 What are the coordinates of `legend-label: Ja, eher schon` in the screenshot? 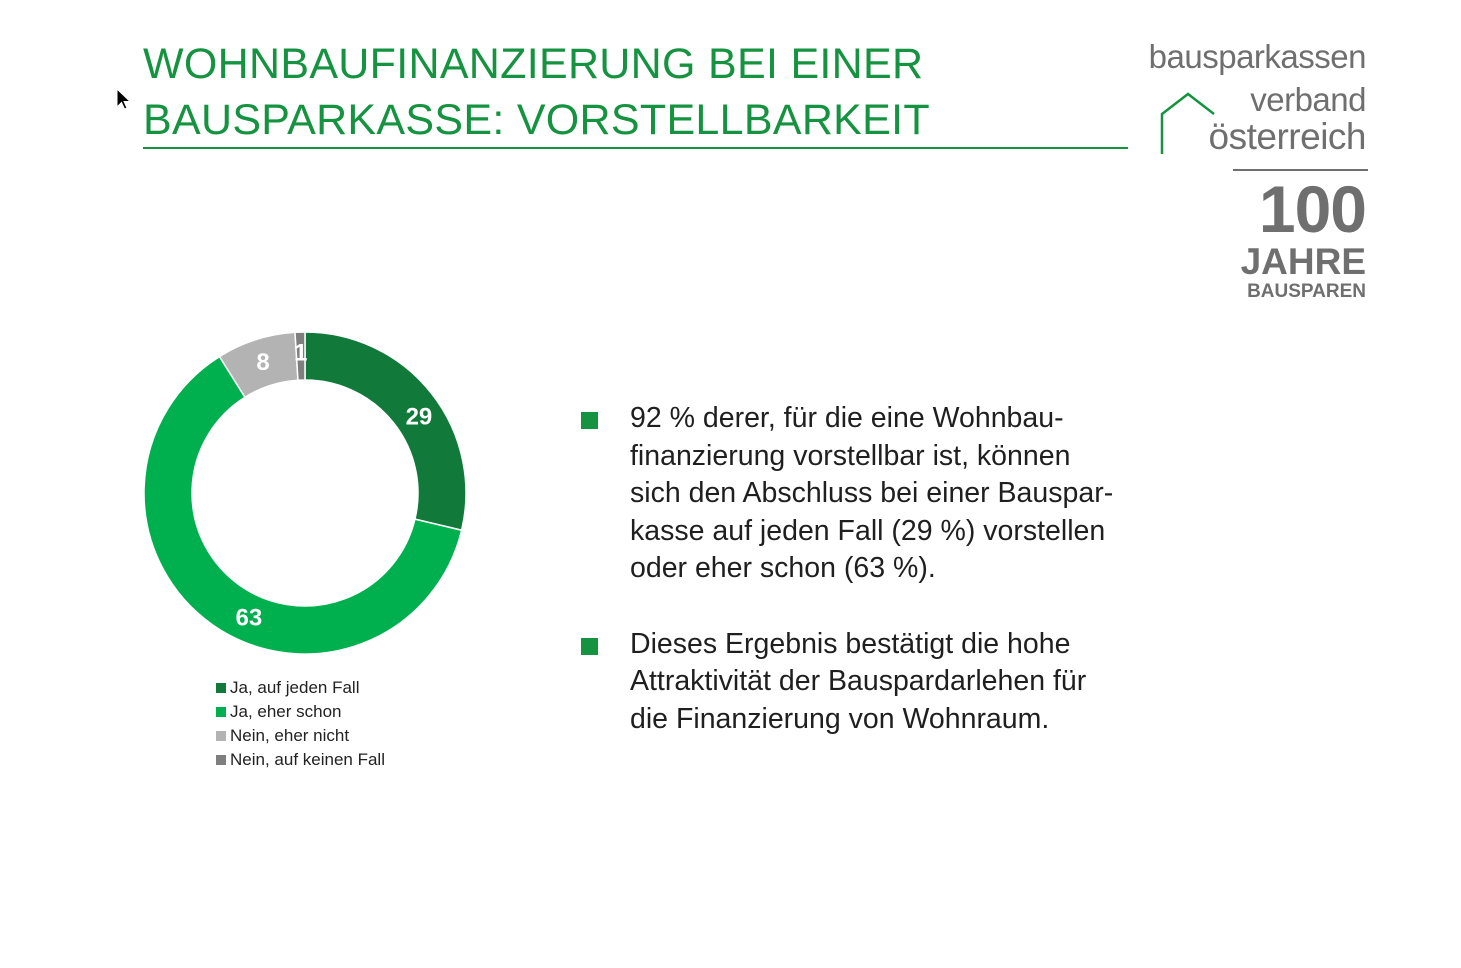 It's located at (286, 711).